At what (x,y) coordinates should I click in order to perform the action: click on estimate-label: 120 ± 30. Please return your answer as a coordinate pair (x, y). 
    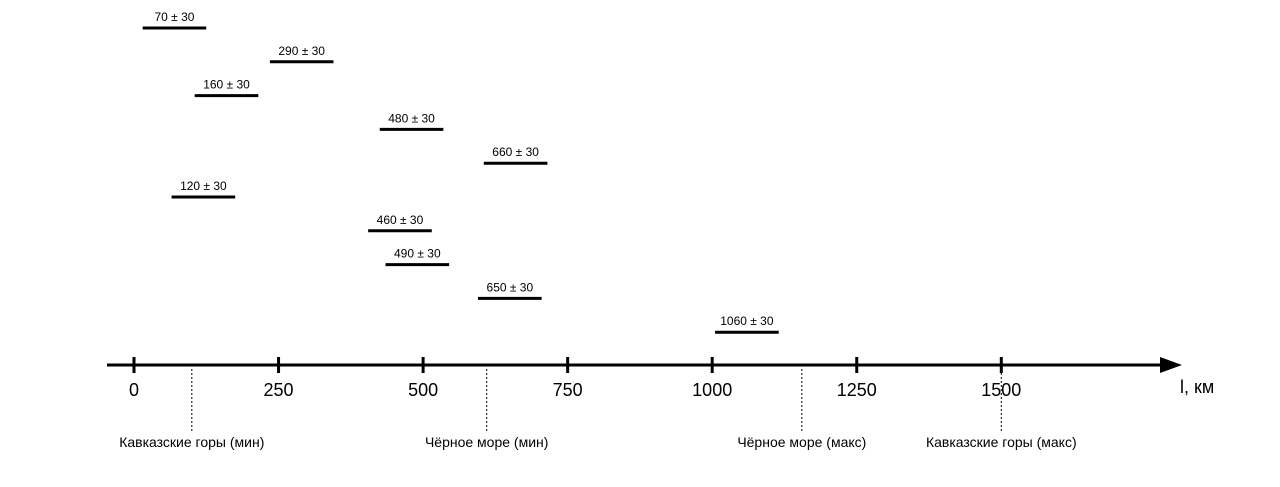
    Looking at the image, I should click on (203, 186).